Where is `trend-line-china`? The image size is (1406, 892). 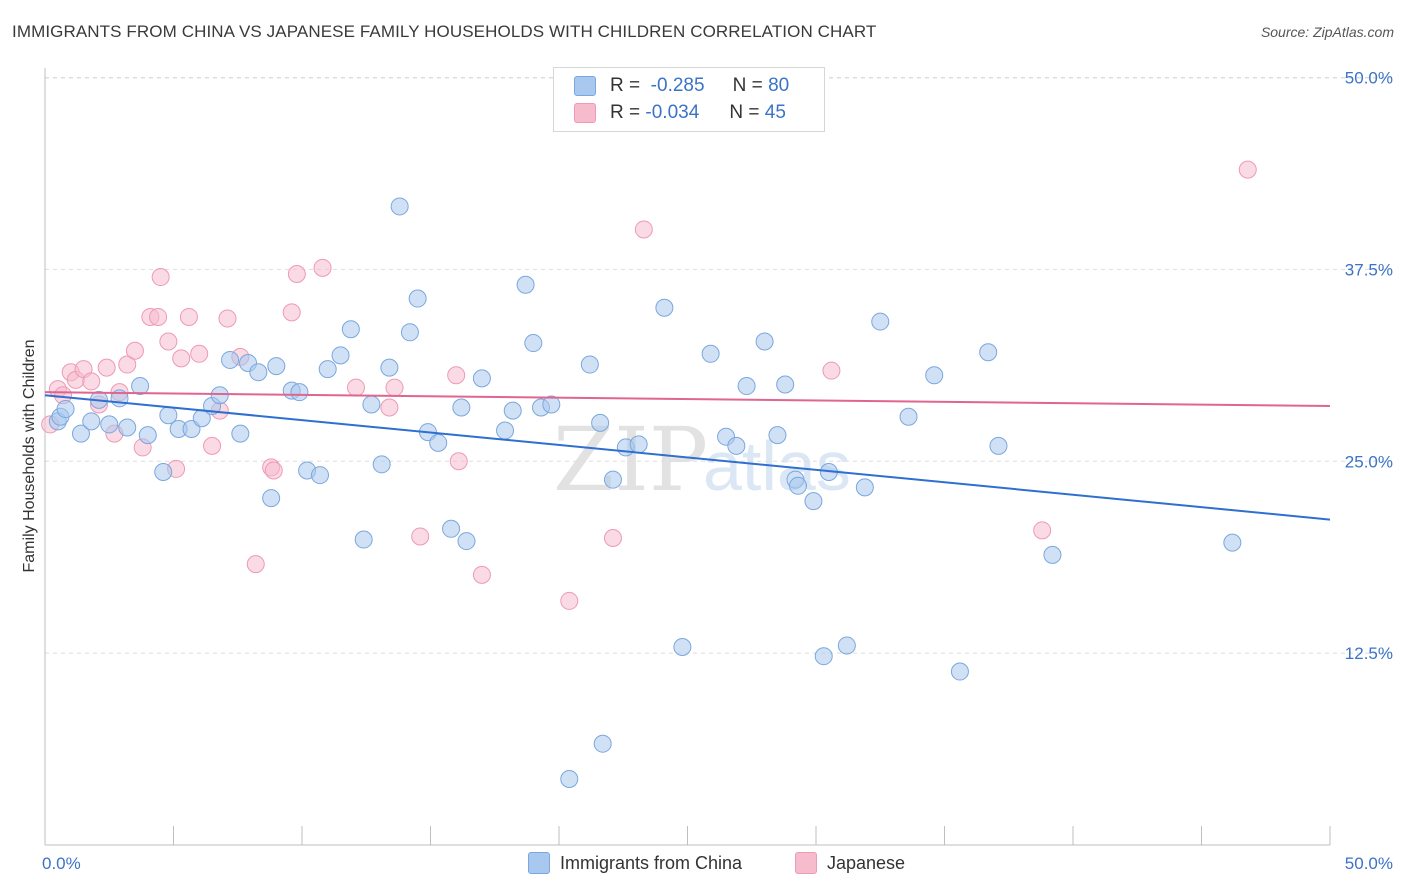
trend-line-china is located at coordinates (687, 457).